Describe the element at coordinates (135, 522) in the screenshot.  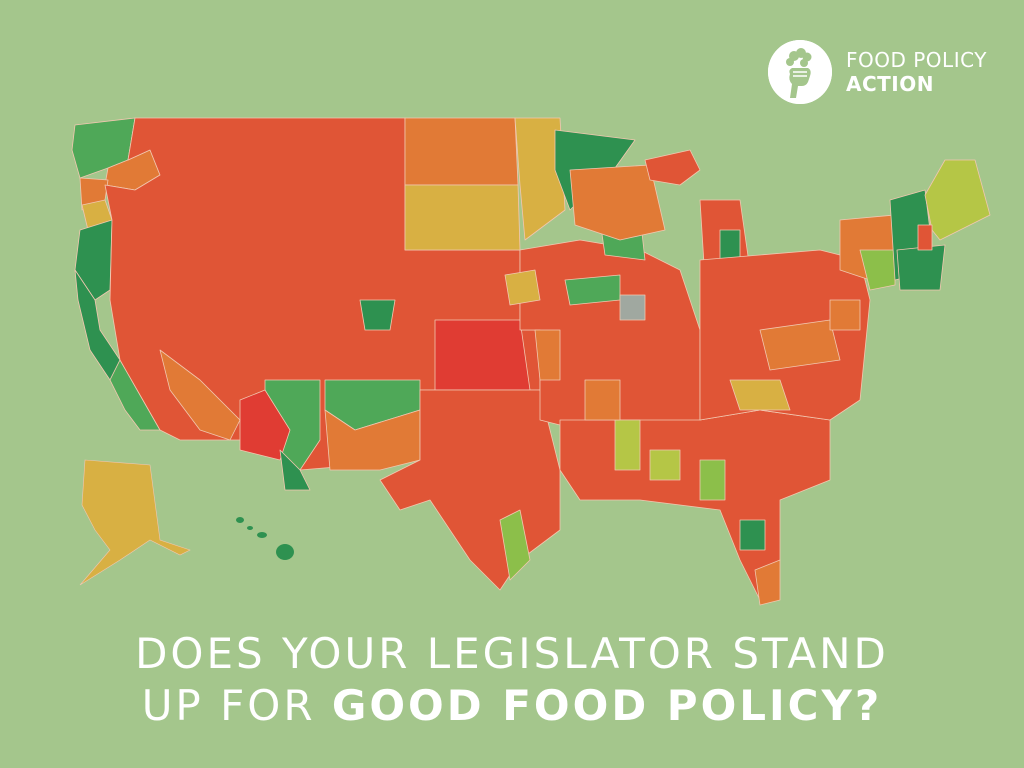
I see `alaska` at that location.